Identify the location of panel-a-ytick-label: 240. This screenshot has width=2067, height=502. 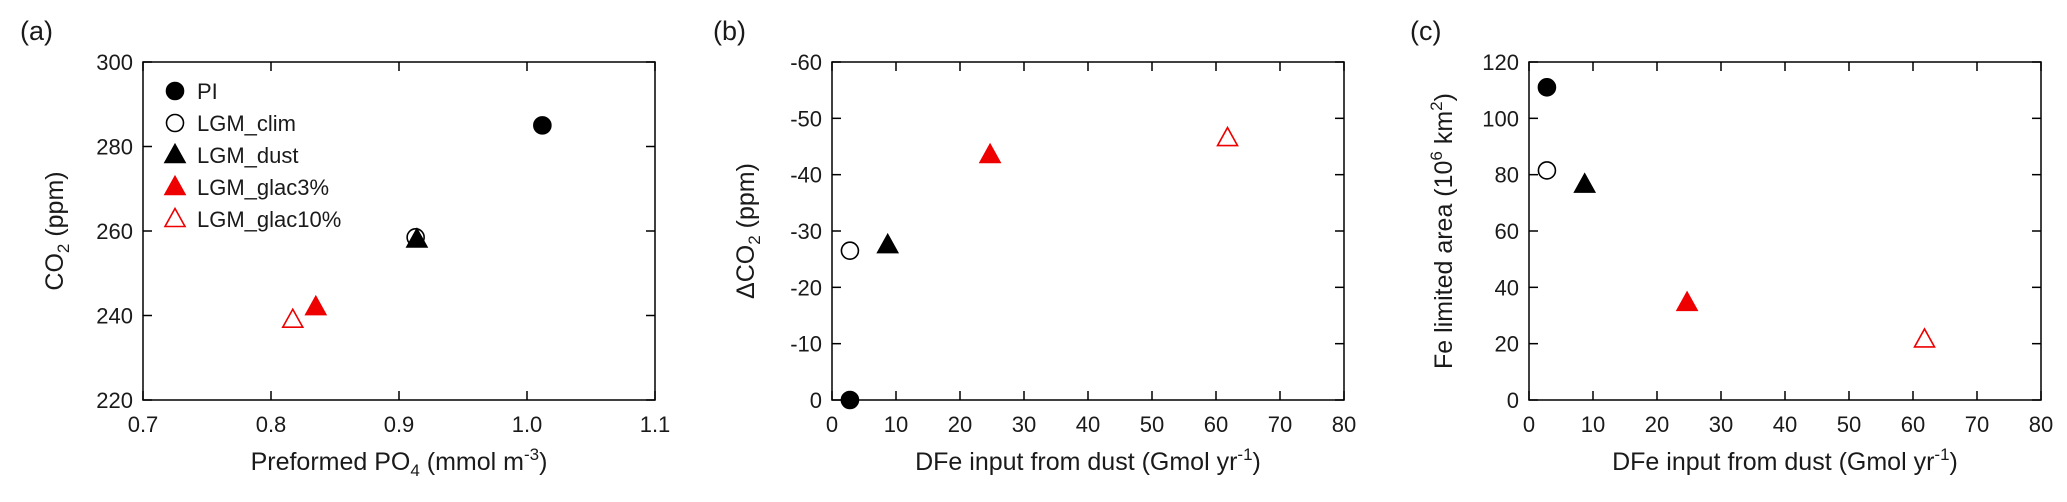
(114, 316).